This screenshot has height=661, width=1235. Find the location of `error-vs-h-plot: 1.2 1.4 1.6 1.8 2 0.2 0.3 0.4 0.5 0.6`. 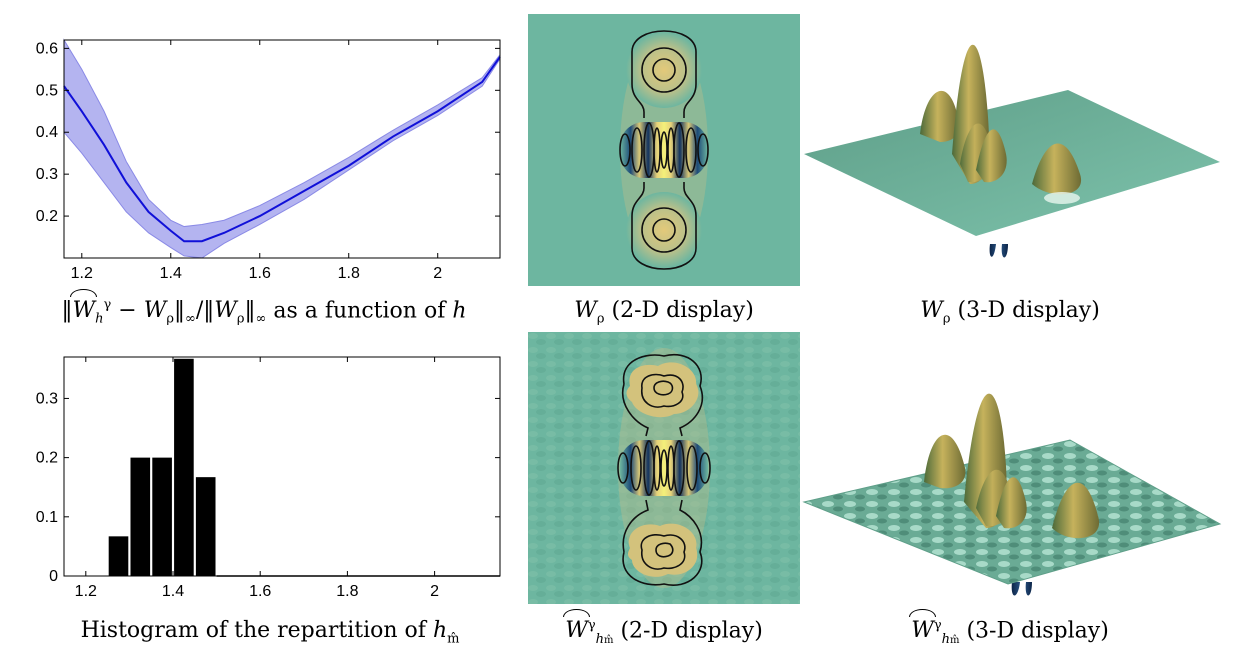

error-vs-h-plot: 1.2 1.4 1.6 1.8 2 0.2 0.3 0.4 0.5 0.6 is located at coordinates (268, 160).